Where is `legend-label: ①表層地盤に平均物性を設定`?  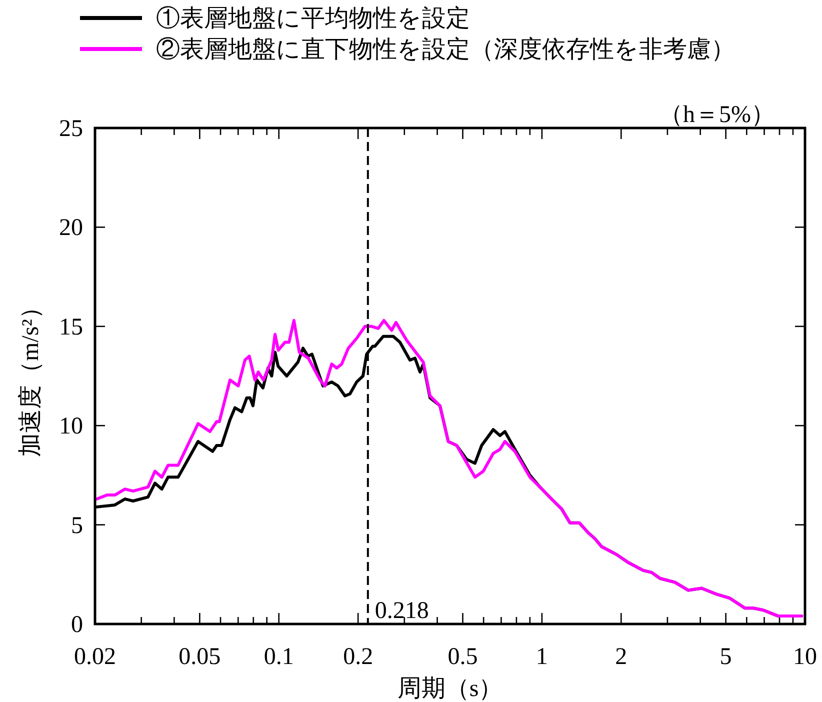 legend-label: ①表層地盤に平均物性を設定 is located at coordinates (313, 18).